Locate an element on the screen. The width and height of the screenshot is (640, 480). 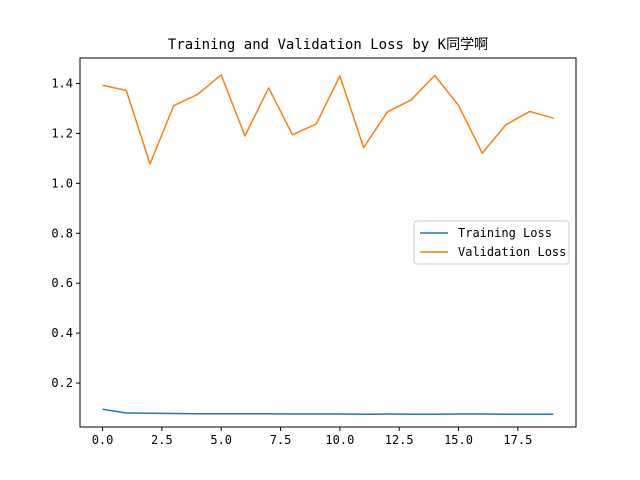
y-tick-label: 0.8 is located at coordinates (62, 233).